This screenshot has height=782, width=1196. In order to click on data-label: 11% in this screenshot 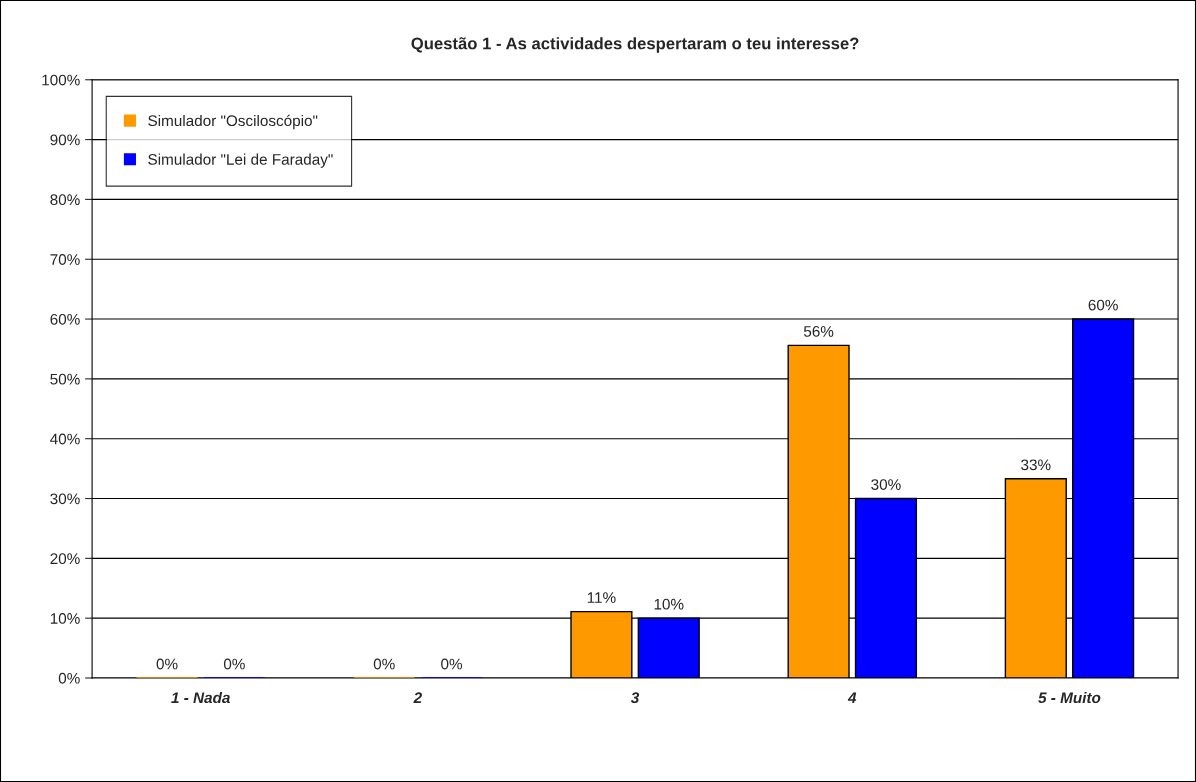, I will do `click(601, 597)`.